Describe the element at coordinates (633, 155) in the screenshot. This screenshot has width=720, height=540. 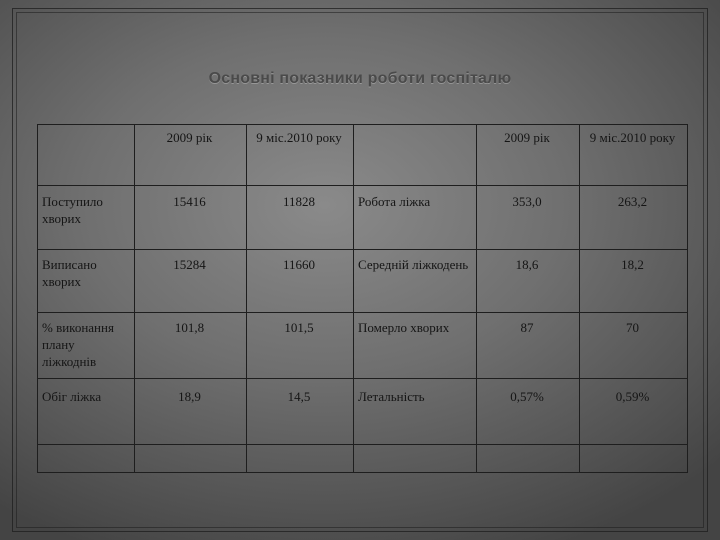
I see `header-cell-9m-2010-b: 9 міс.2010 року` at that location.